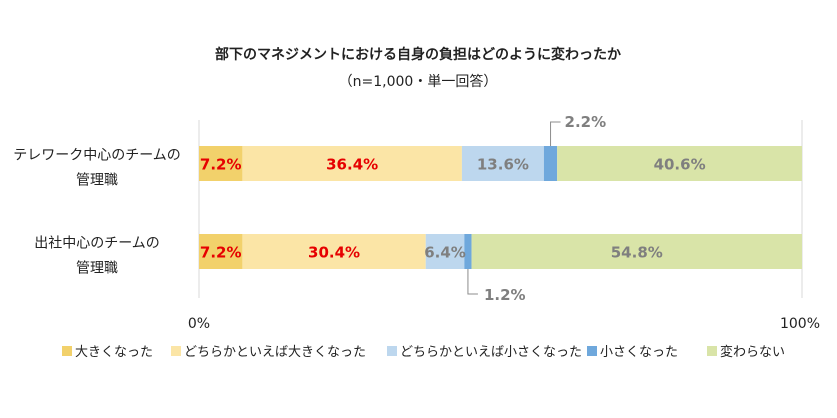  What do you see at coordinates (639, 352) in the screenshot?
I see `legend-label: 小さくなった` at bounding box center [639, 352].